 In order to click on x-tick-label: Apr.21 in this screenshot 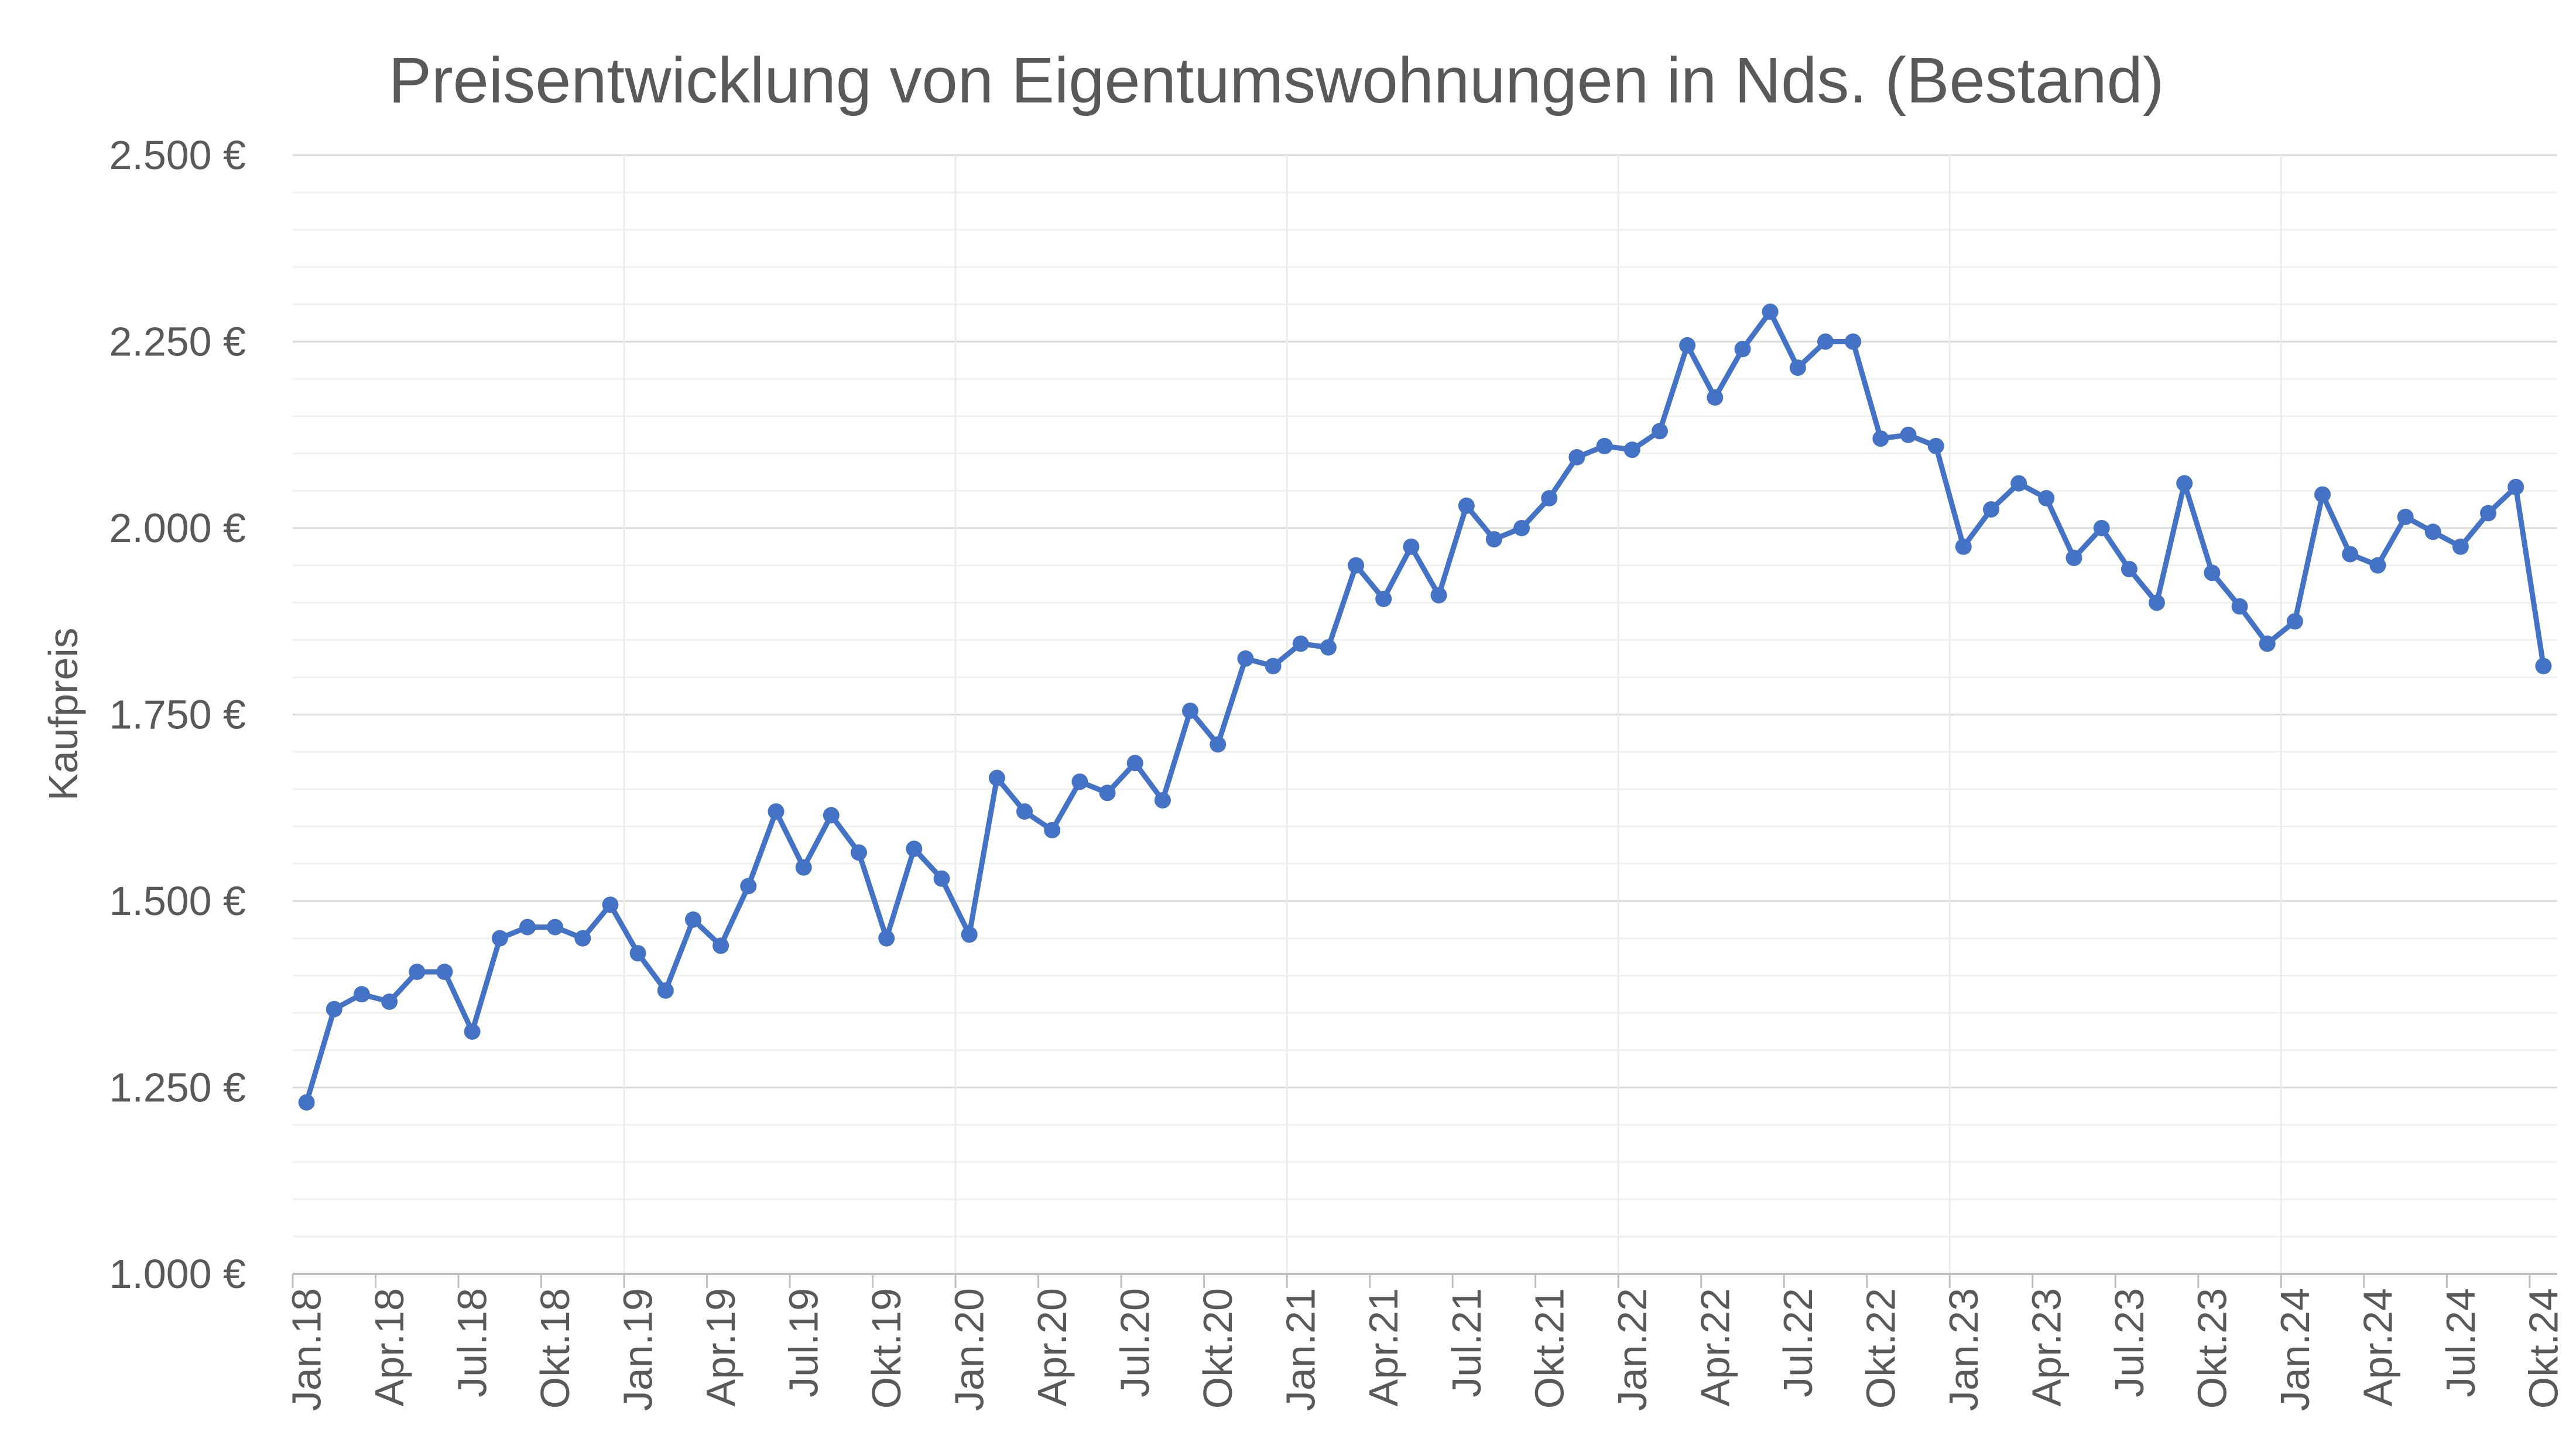, I will do `click(1383, 1347)`.